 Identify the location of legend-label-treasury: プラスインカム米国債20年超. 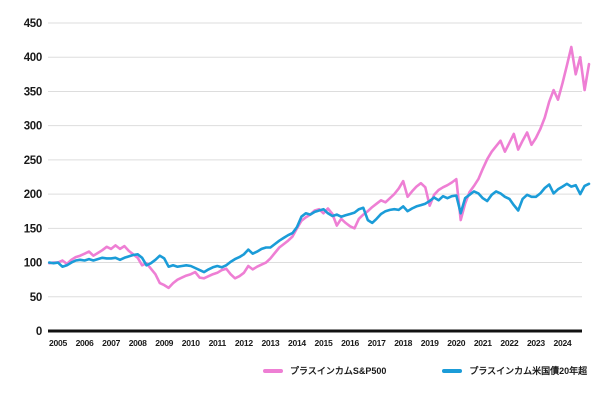
(528, 371).